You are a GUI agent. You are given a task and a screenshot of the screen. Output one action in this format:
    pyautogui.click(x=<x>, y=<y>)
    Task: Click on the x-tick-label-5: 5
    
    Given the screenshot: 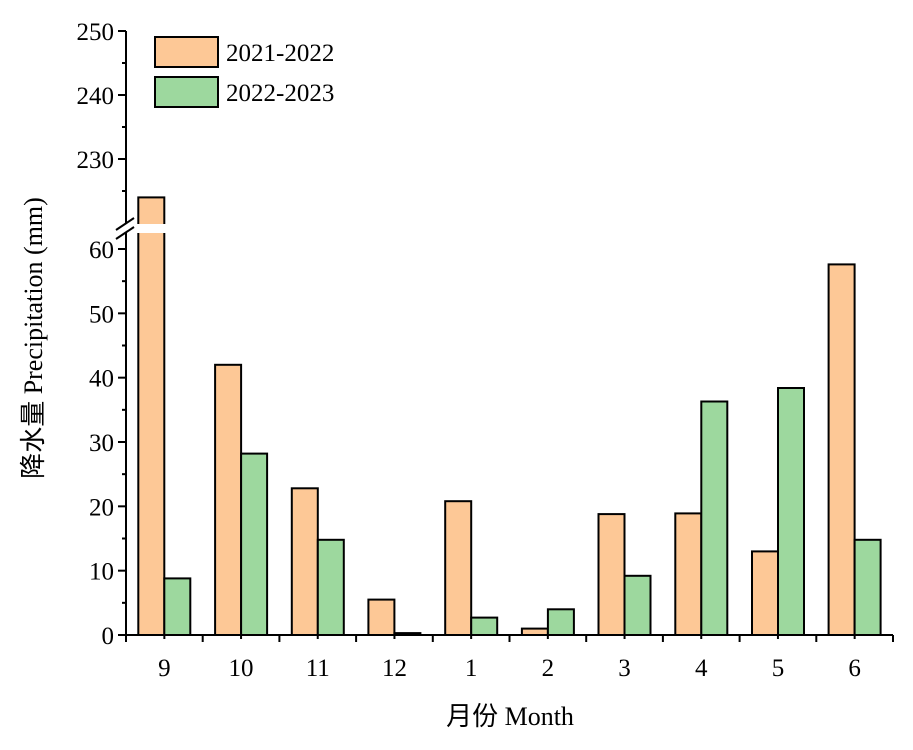 What is the action you would take?
    pyautogui.click(x=778, y=668)
    